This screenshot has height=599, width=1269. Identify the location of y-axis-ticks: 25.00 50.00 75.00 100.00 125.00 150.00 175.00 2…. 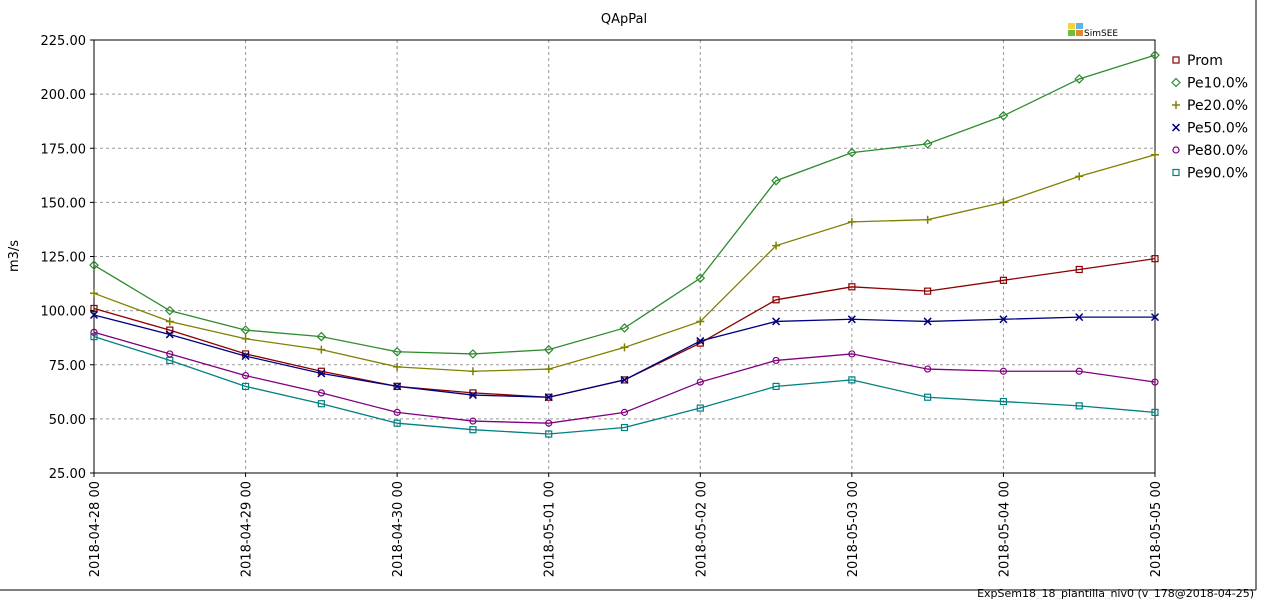
(67, 258).